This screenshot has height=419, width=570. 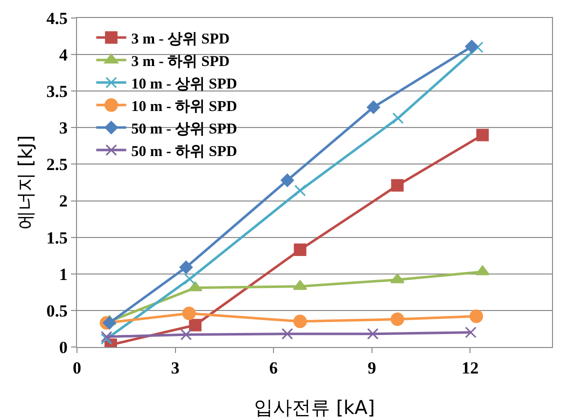 I want to click on y-tick-label: 2, so click(x=63, y=201).